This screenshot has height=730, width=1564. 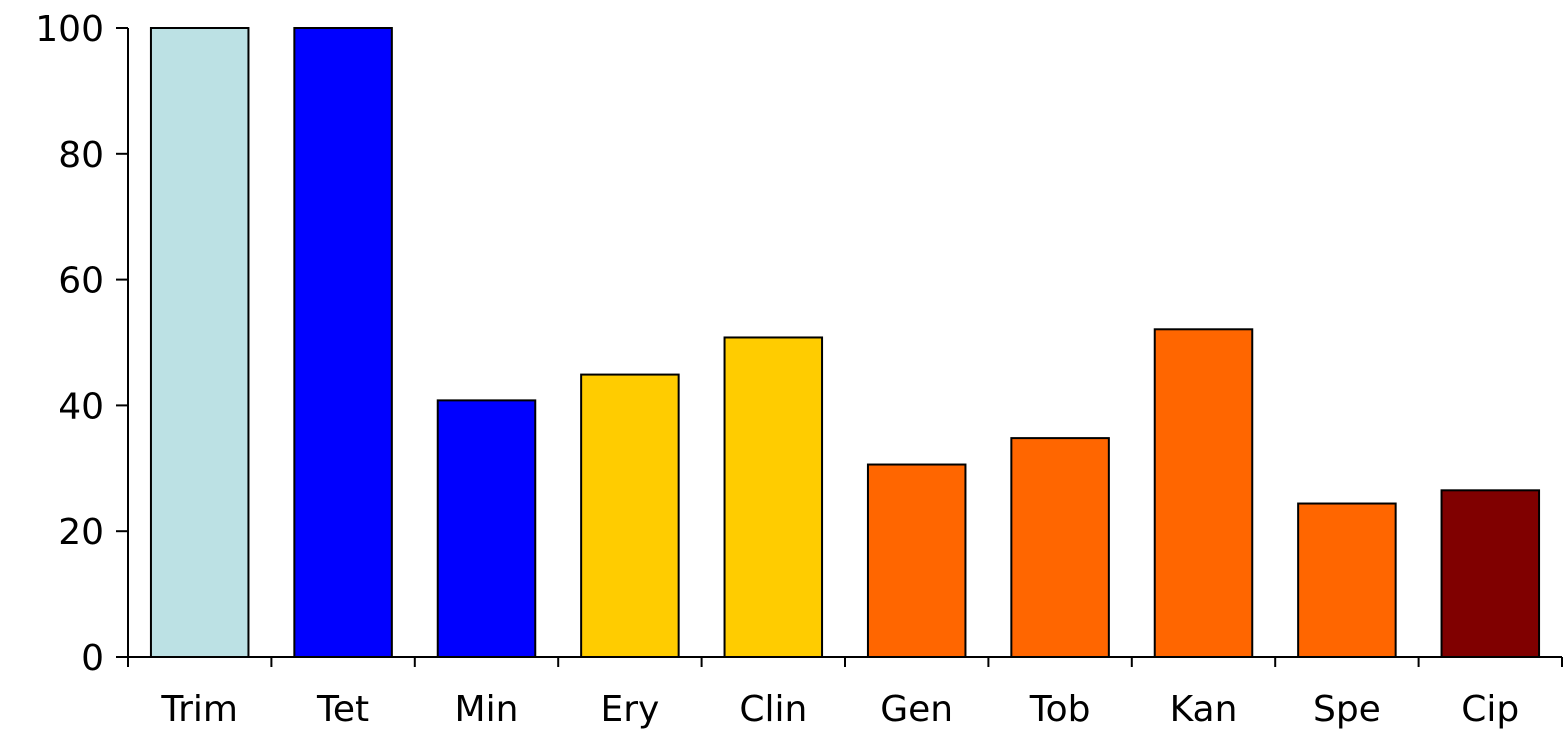 What do you see at coordinates (1203, 493) in the screenshot?
I see `bar-kan` at bounding box center [1203, 493].